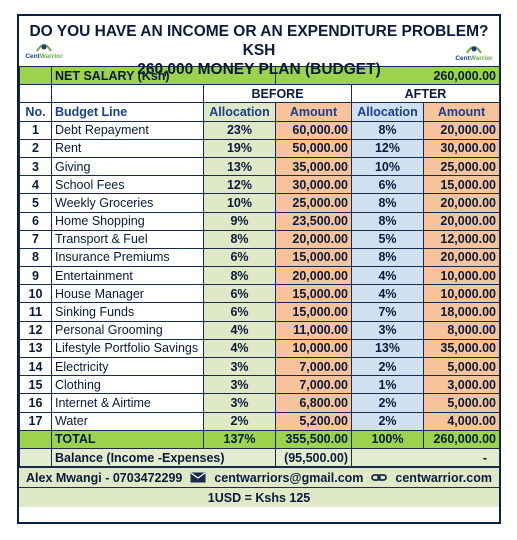  Describe the element at coordinates (425, 94) in the screenshot. I see `group-after: AFTER` at that location.